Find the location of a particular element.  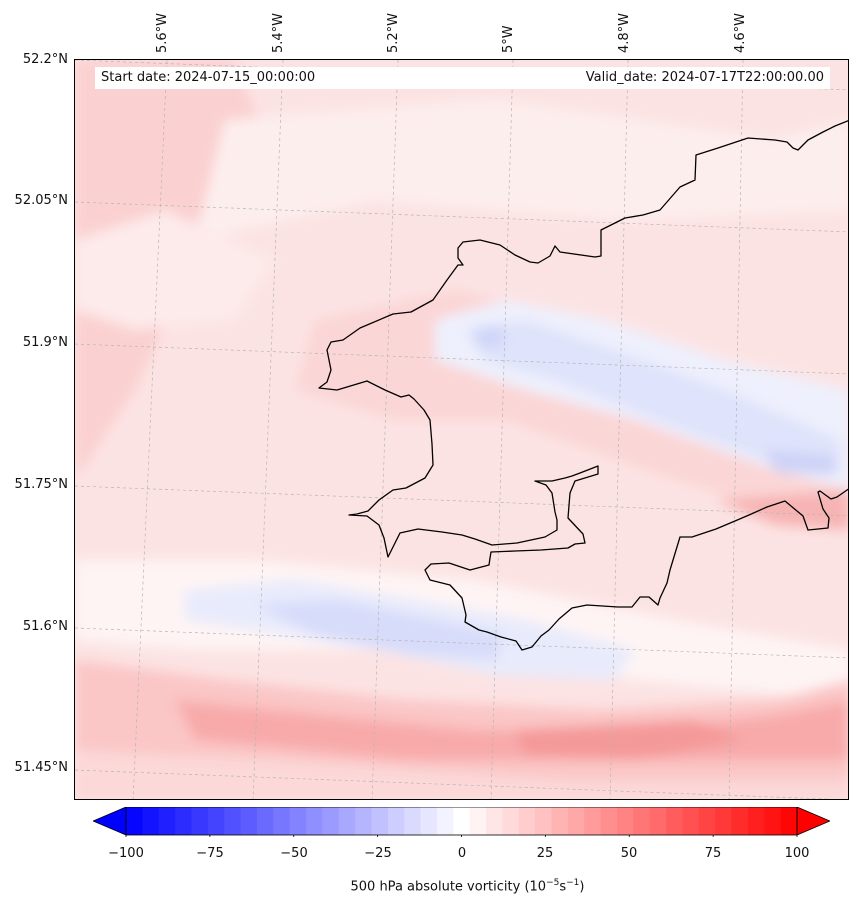

lat-label-52.2N: 52.2°N is located at coordinates (45, 59).